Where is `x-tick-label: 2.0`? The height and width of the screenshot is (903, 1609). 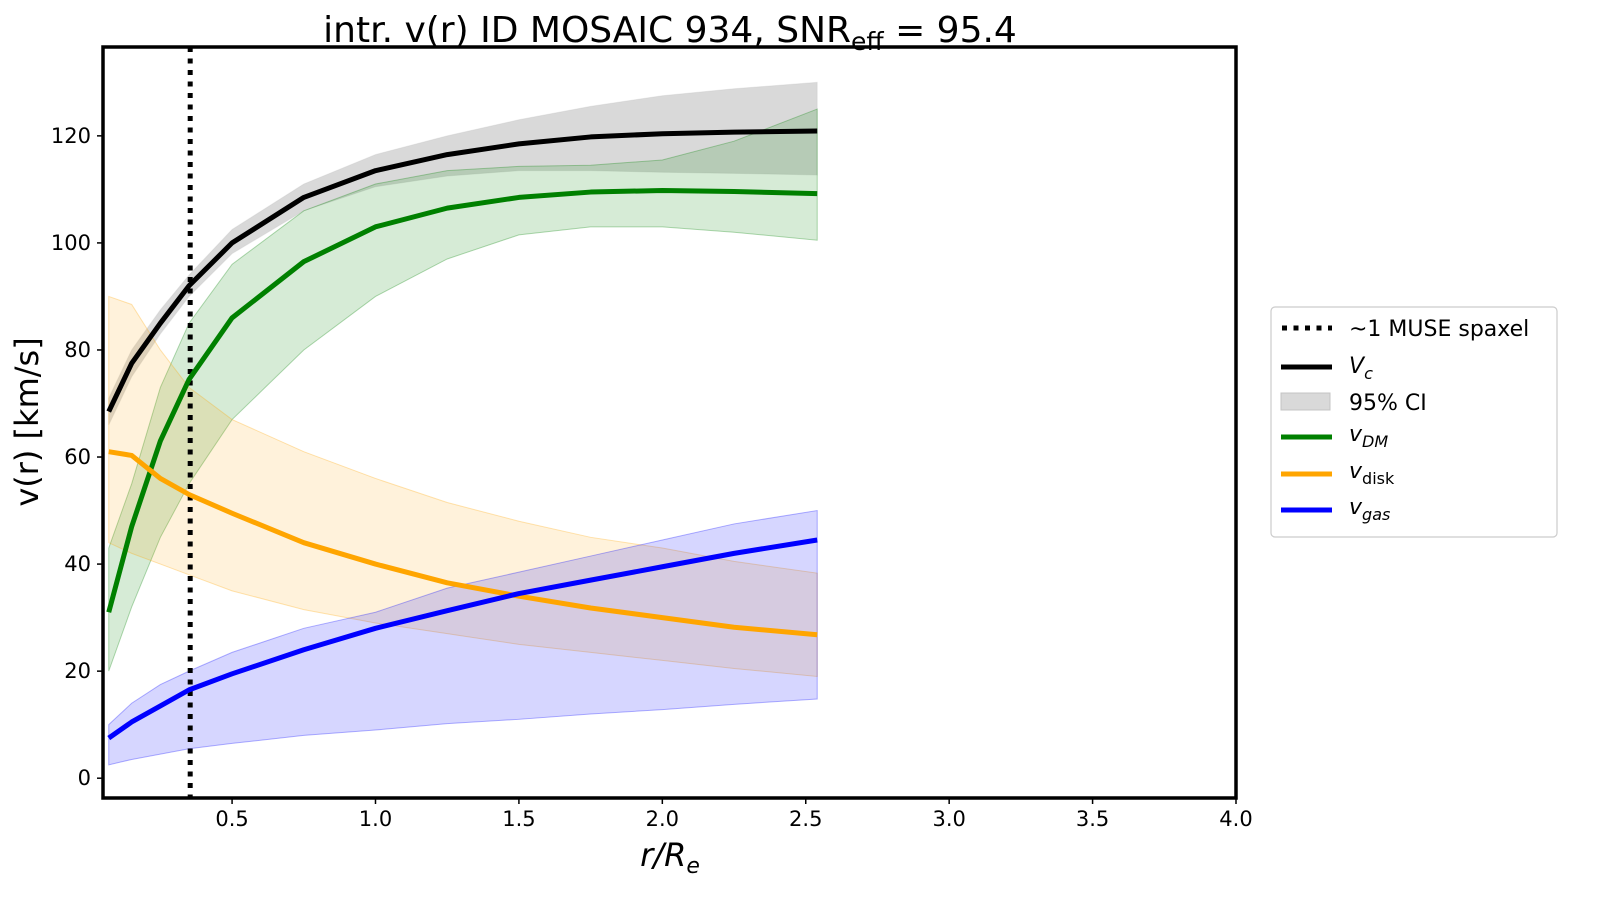 x-tick-label: 2.0 is located at coordinates (662, 819).